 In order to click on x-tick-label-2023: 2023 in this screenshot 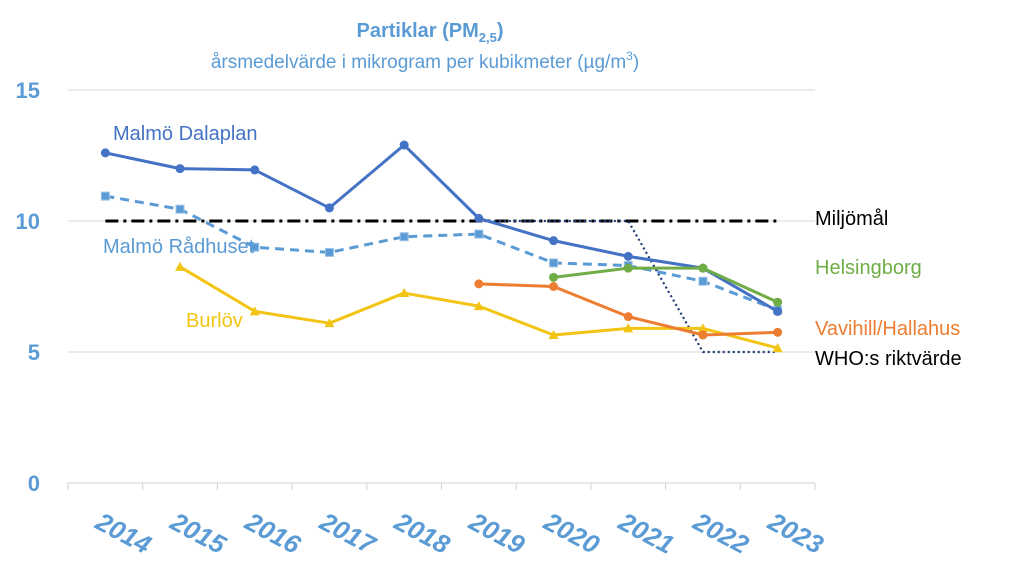, I will do `click(795, 533)`.